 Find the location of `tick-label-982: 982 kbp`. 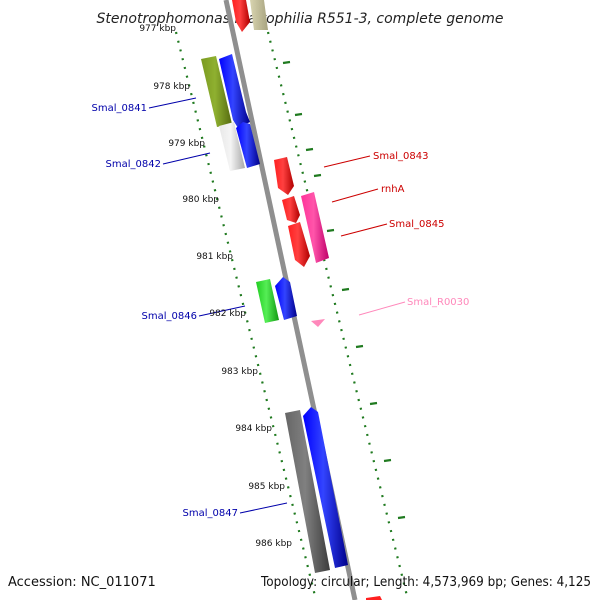

tick-label-982: 982 kbp is located at coordinates (227, 314).